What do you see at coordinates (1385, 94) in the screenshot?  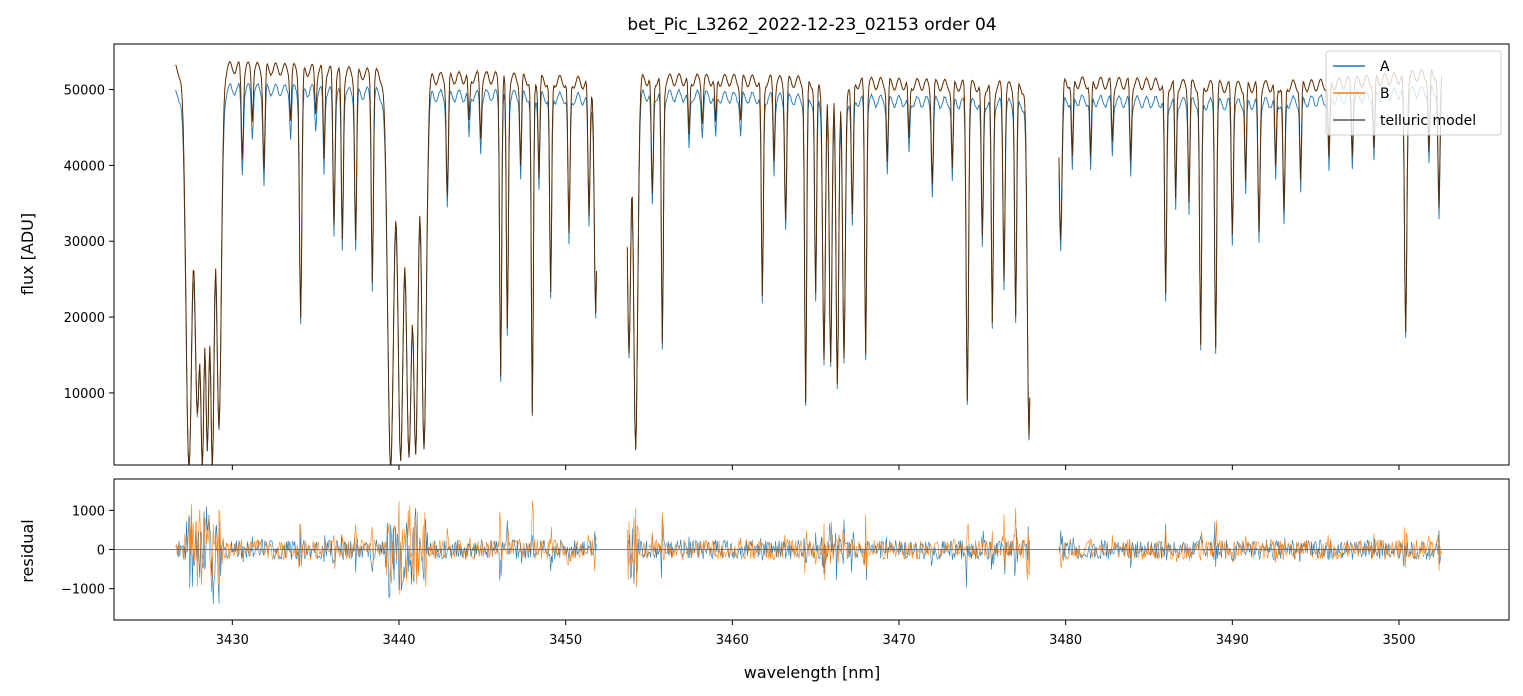 I see `legend-label-b: B` at bounding box center [1385, 94].